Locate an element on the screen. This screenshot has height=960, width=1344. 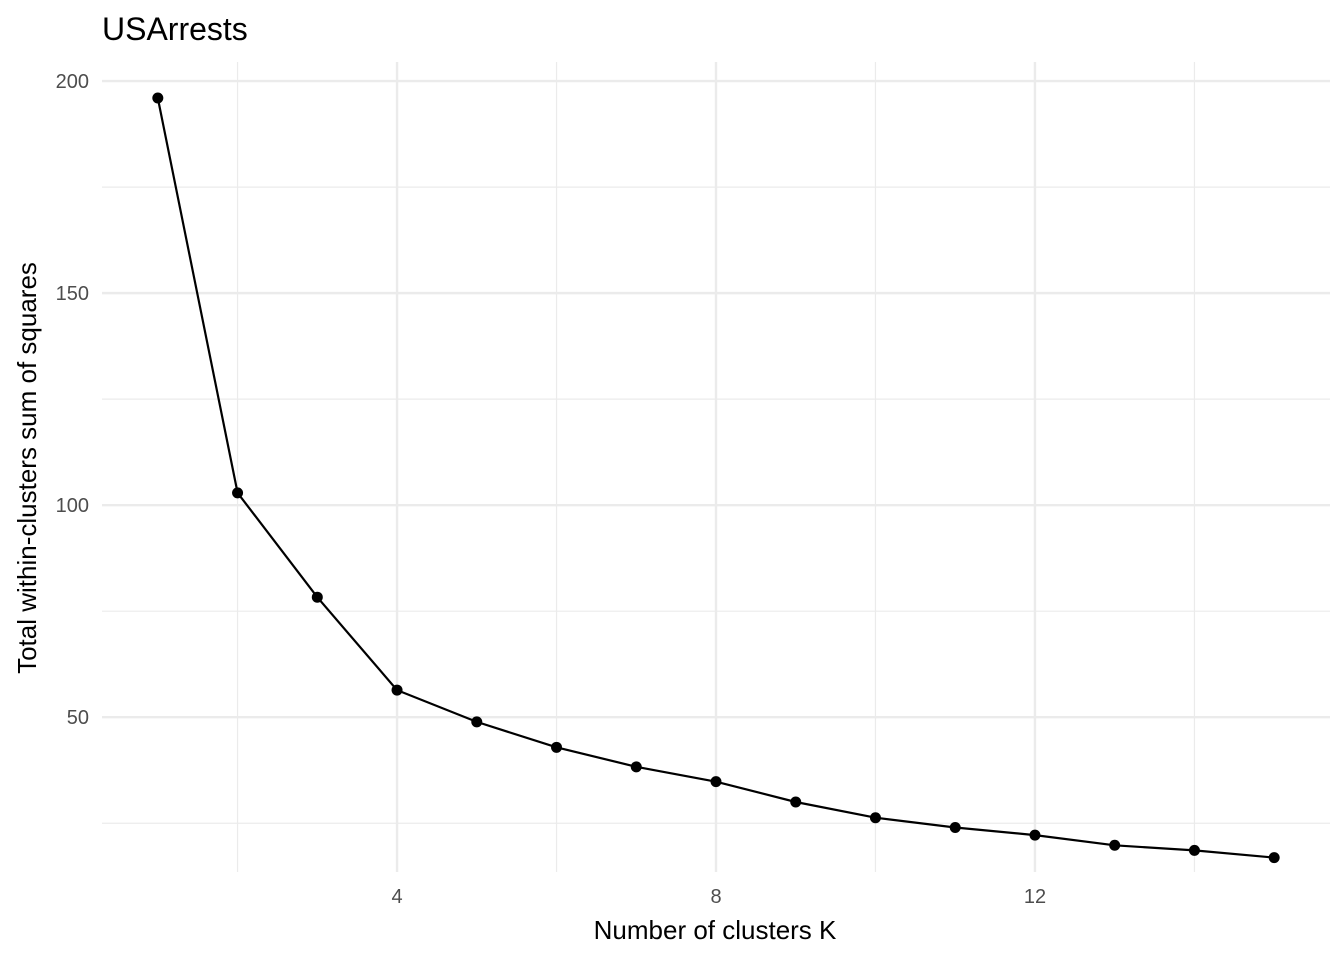
y-axis-title: Total within-clusters sum of squares is located at coordinates (27, 468).